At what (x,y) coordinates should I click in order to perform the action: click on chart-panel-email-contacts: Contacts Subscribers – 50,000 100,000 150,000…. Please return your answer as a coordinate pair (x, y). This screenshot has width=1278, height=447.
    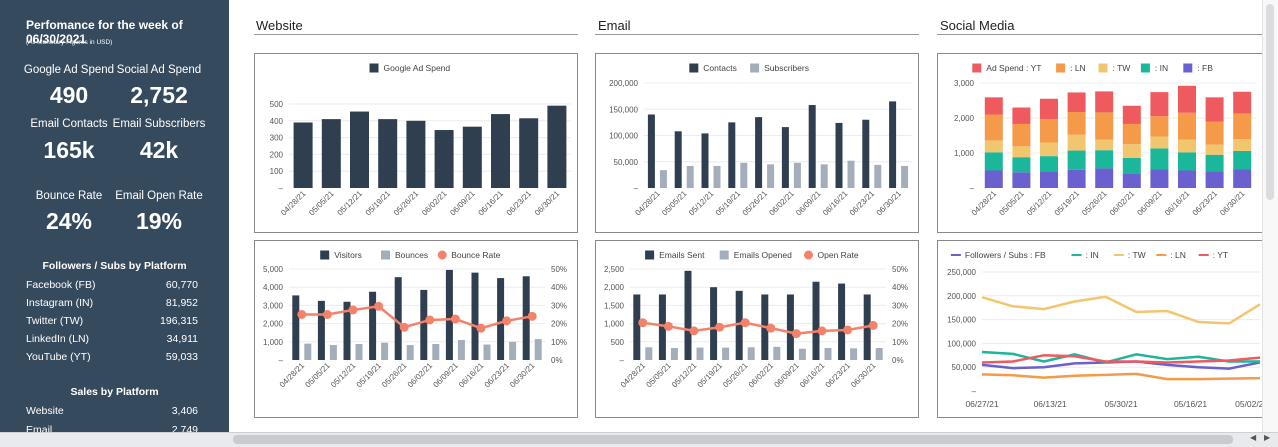
    Looking at the image, I should click on (757, 143).